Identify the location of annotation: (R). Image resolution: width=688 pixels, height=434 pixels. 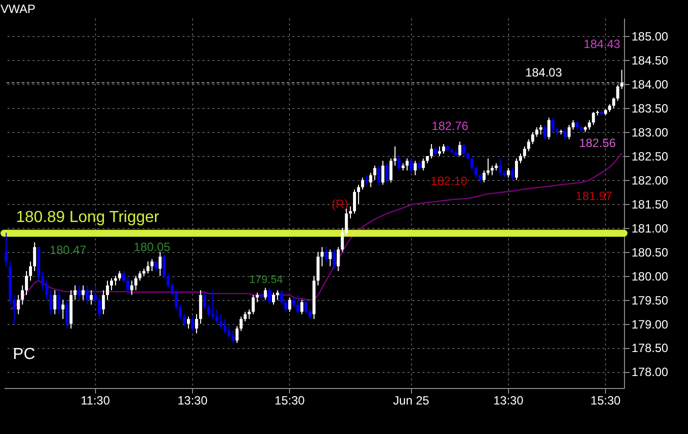
(340, 204).